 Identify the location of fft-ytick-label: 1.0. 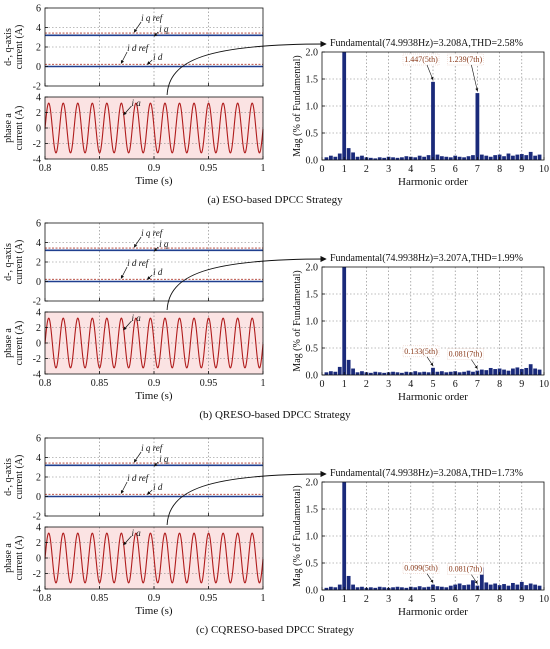
(312, 107).